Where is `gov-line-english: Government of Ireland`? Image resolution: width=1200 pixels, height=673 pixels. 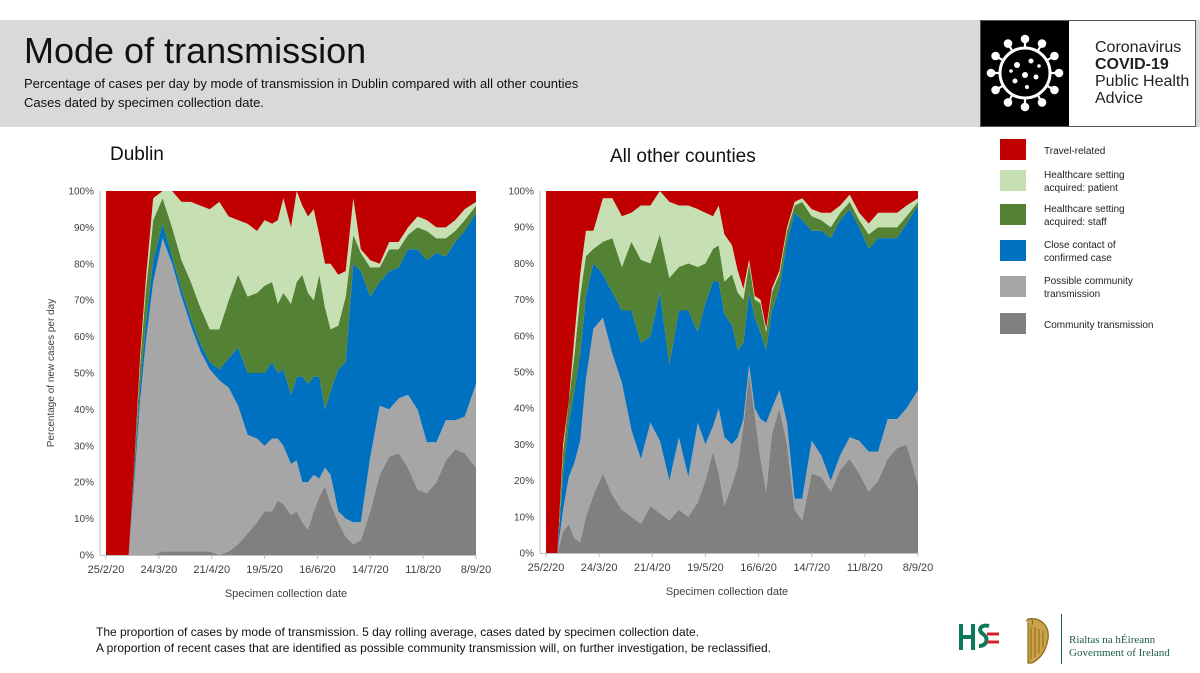 gov-line-english: Government of Ireland is located at coordinates (1119, 653).